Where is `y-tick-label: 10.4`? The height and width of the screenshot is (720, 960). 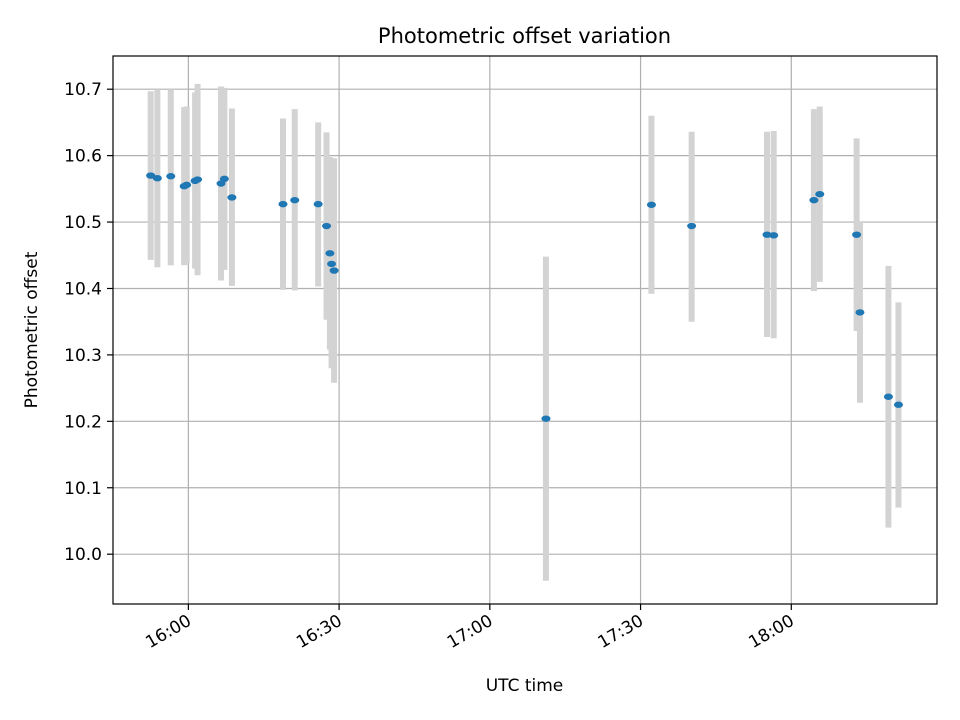
y-tick-label: 10.4 is located at coordinates (83, 289).